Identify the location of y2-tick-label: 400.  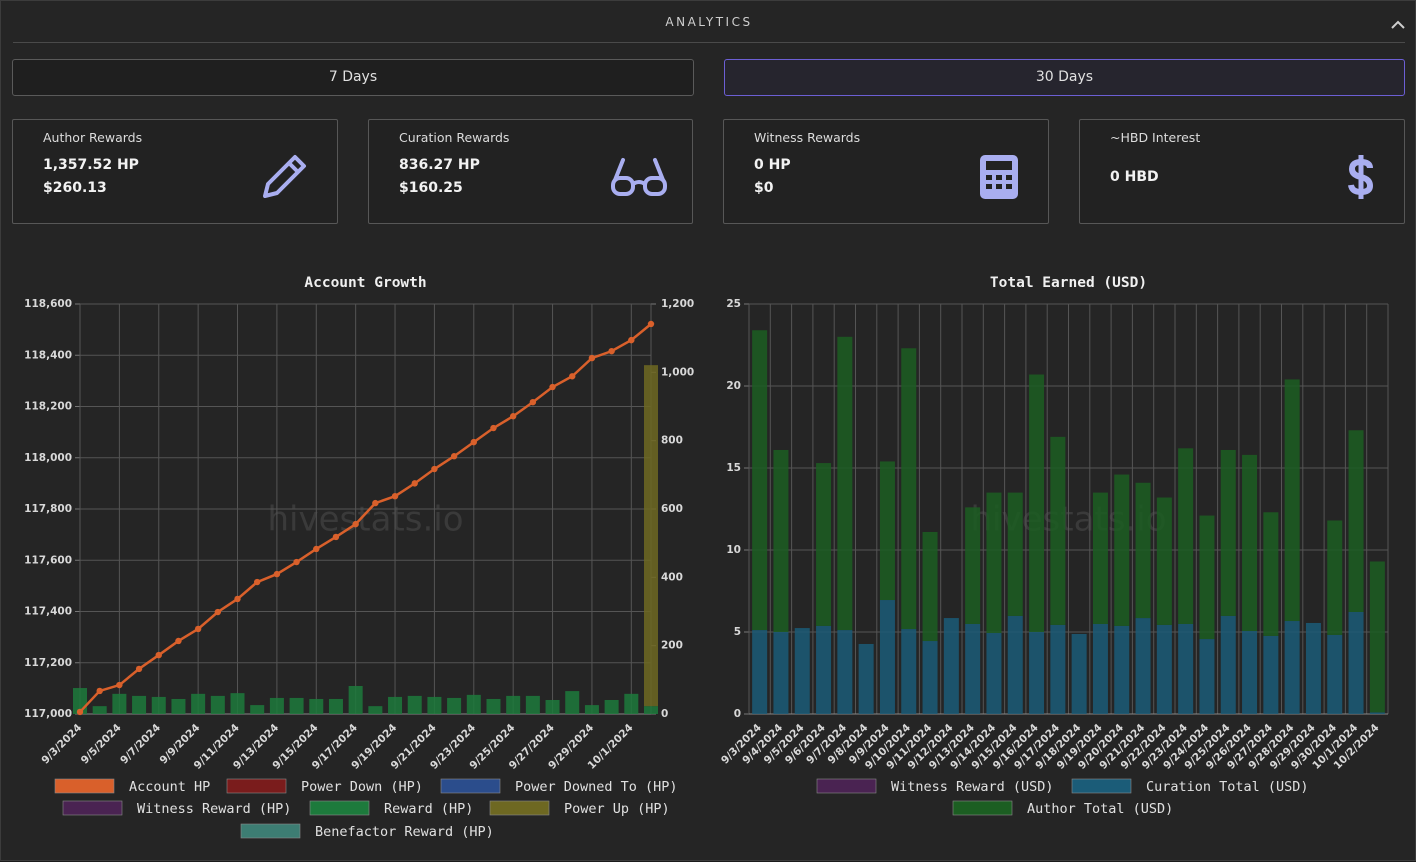
(672, 577).